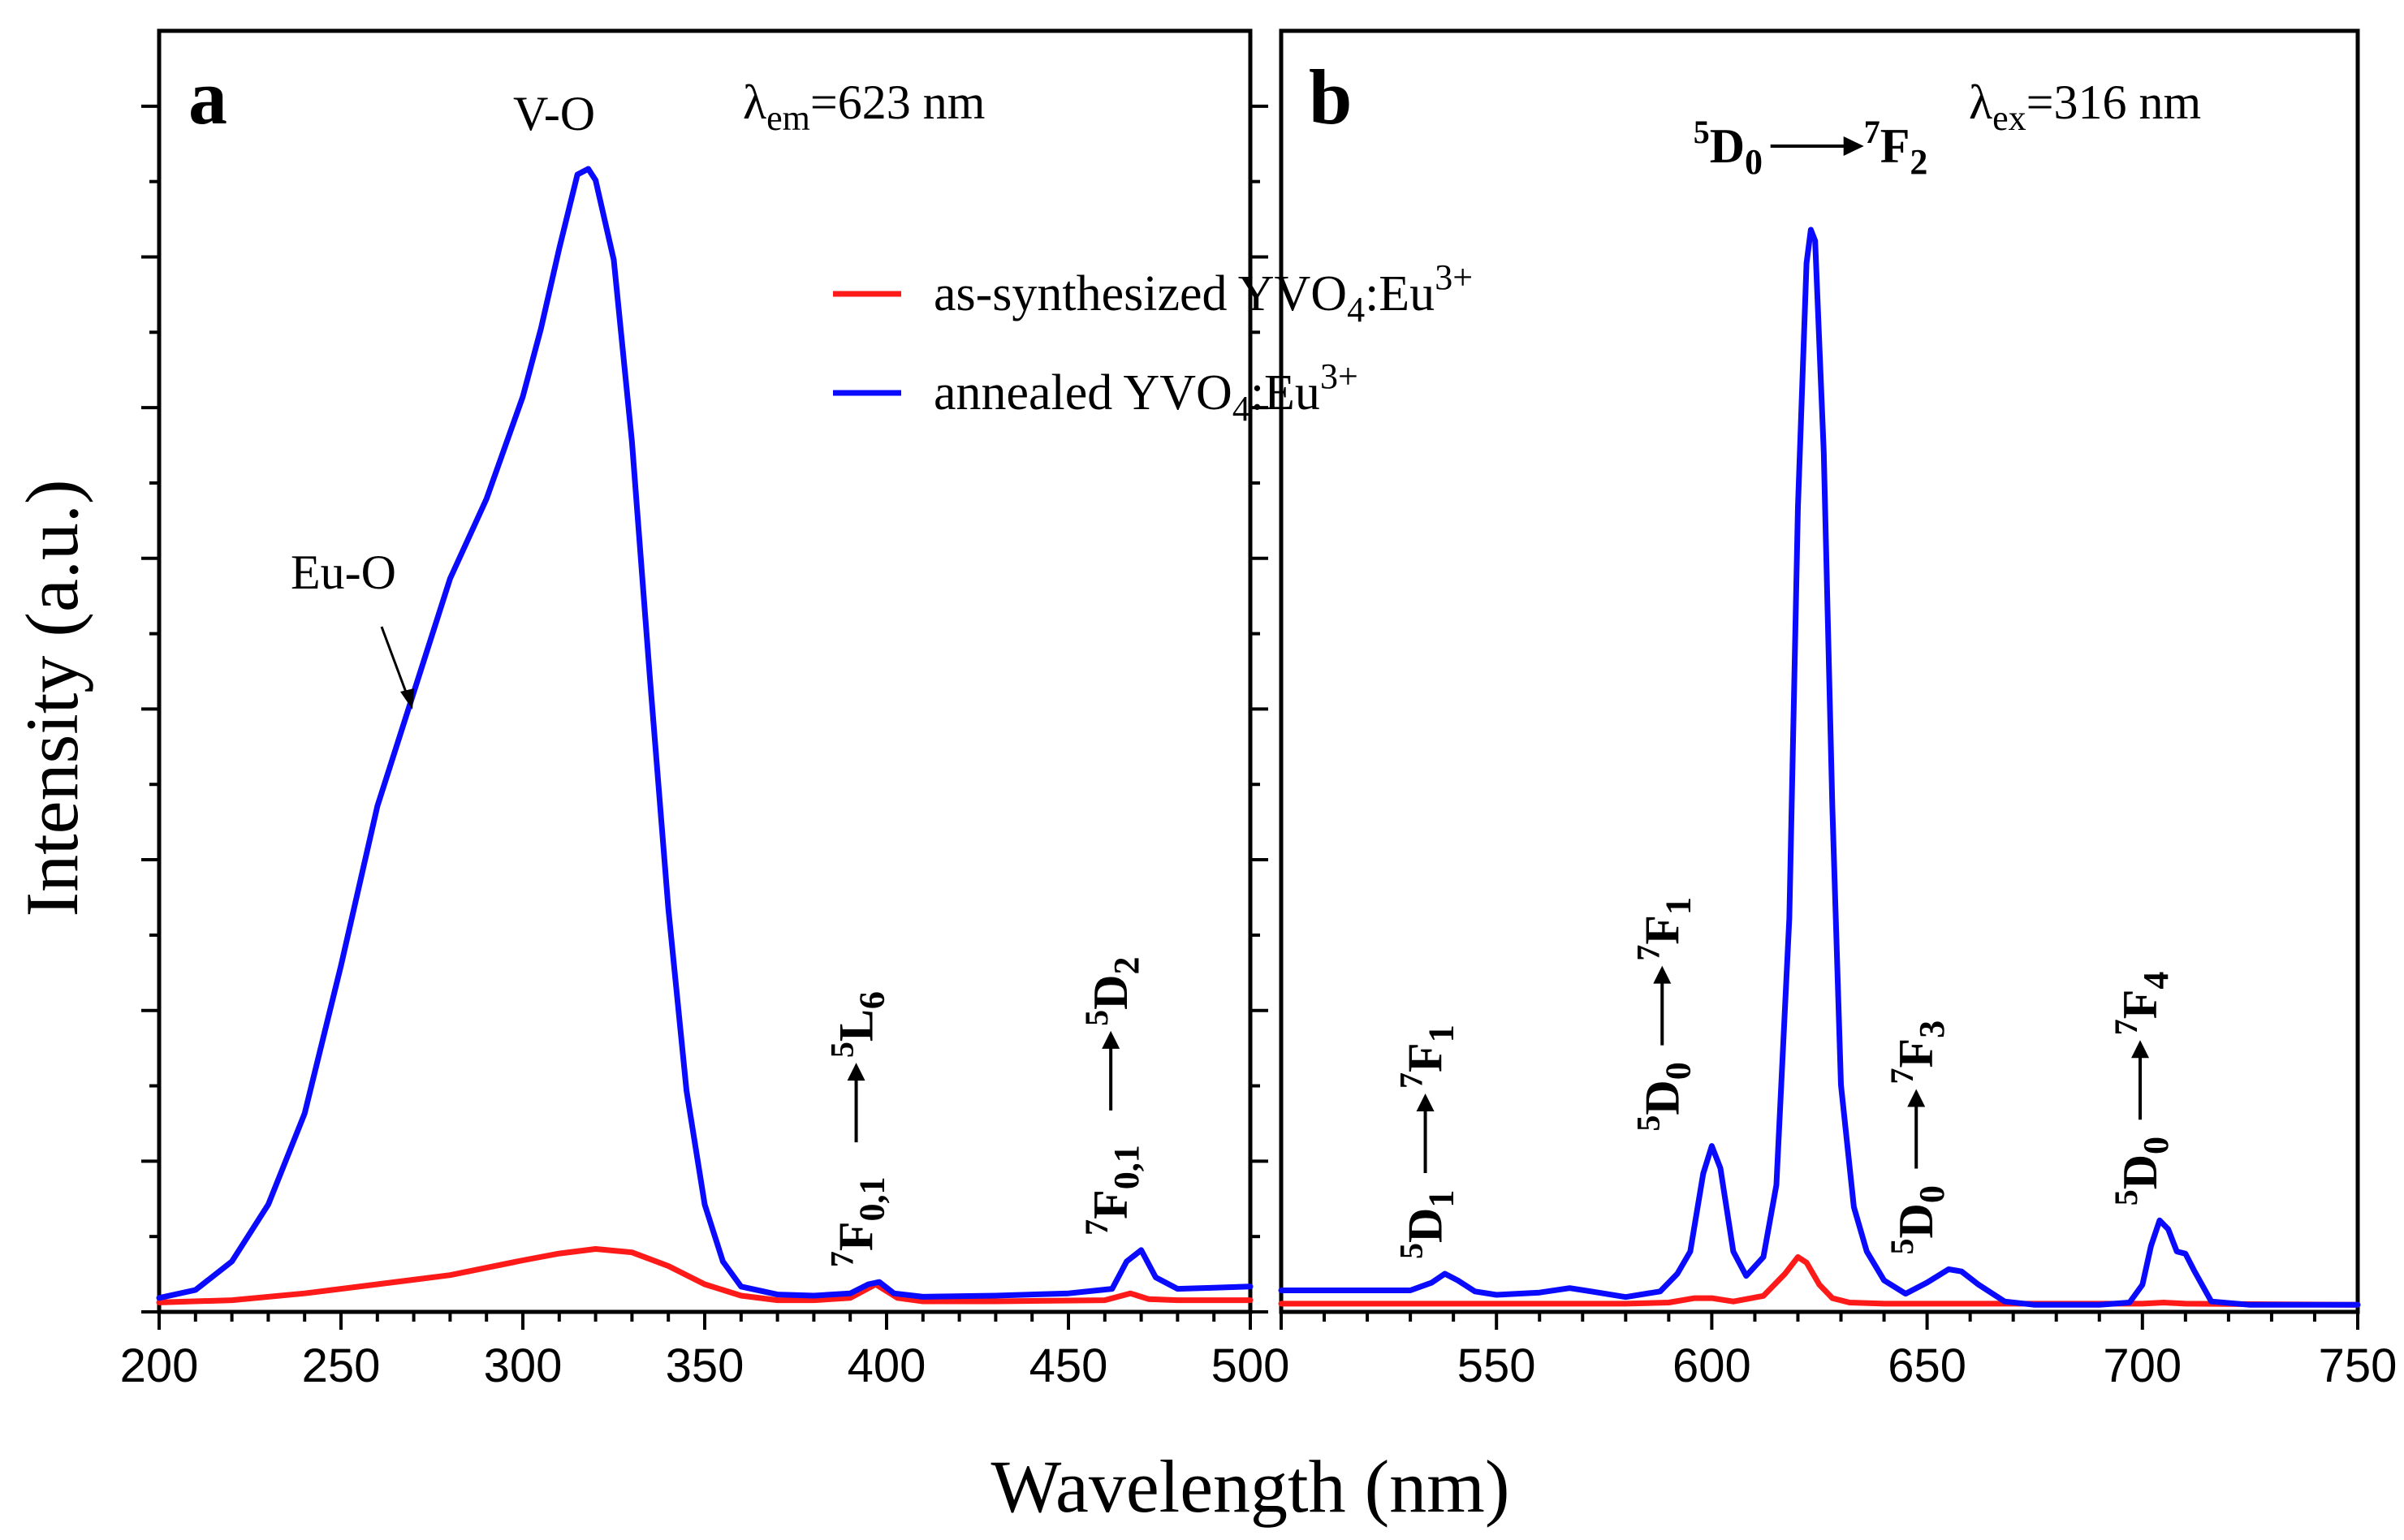  I want to click on transition-rotated: 7F0,1 5L6, so click(858, 1129).